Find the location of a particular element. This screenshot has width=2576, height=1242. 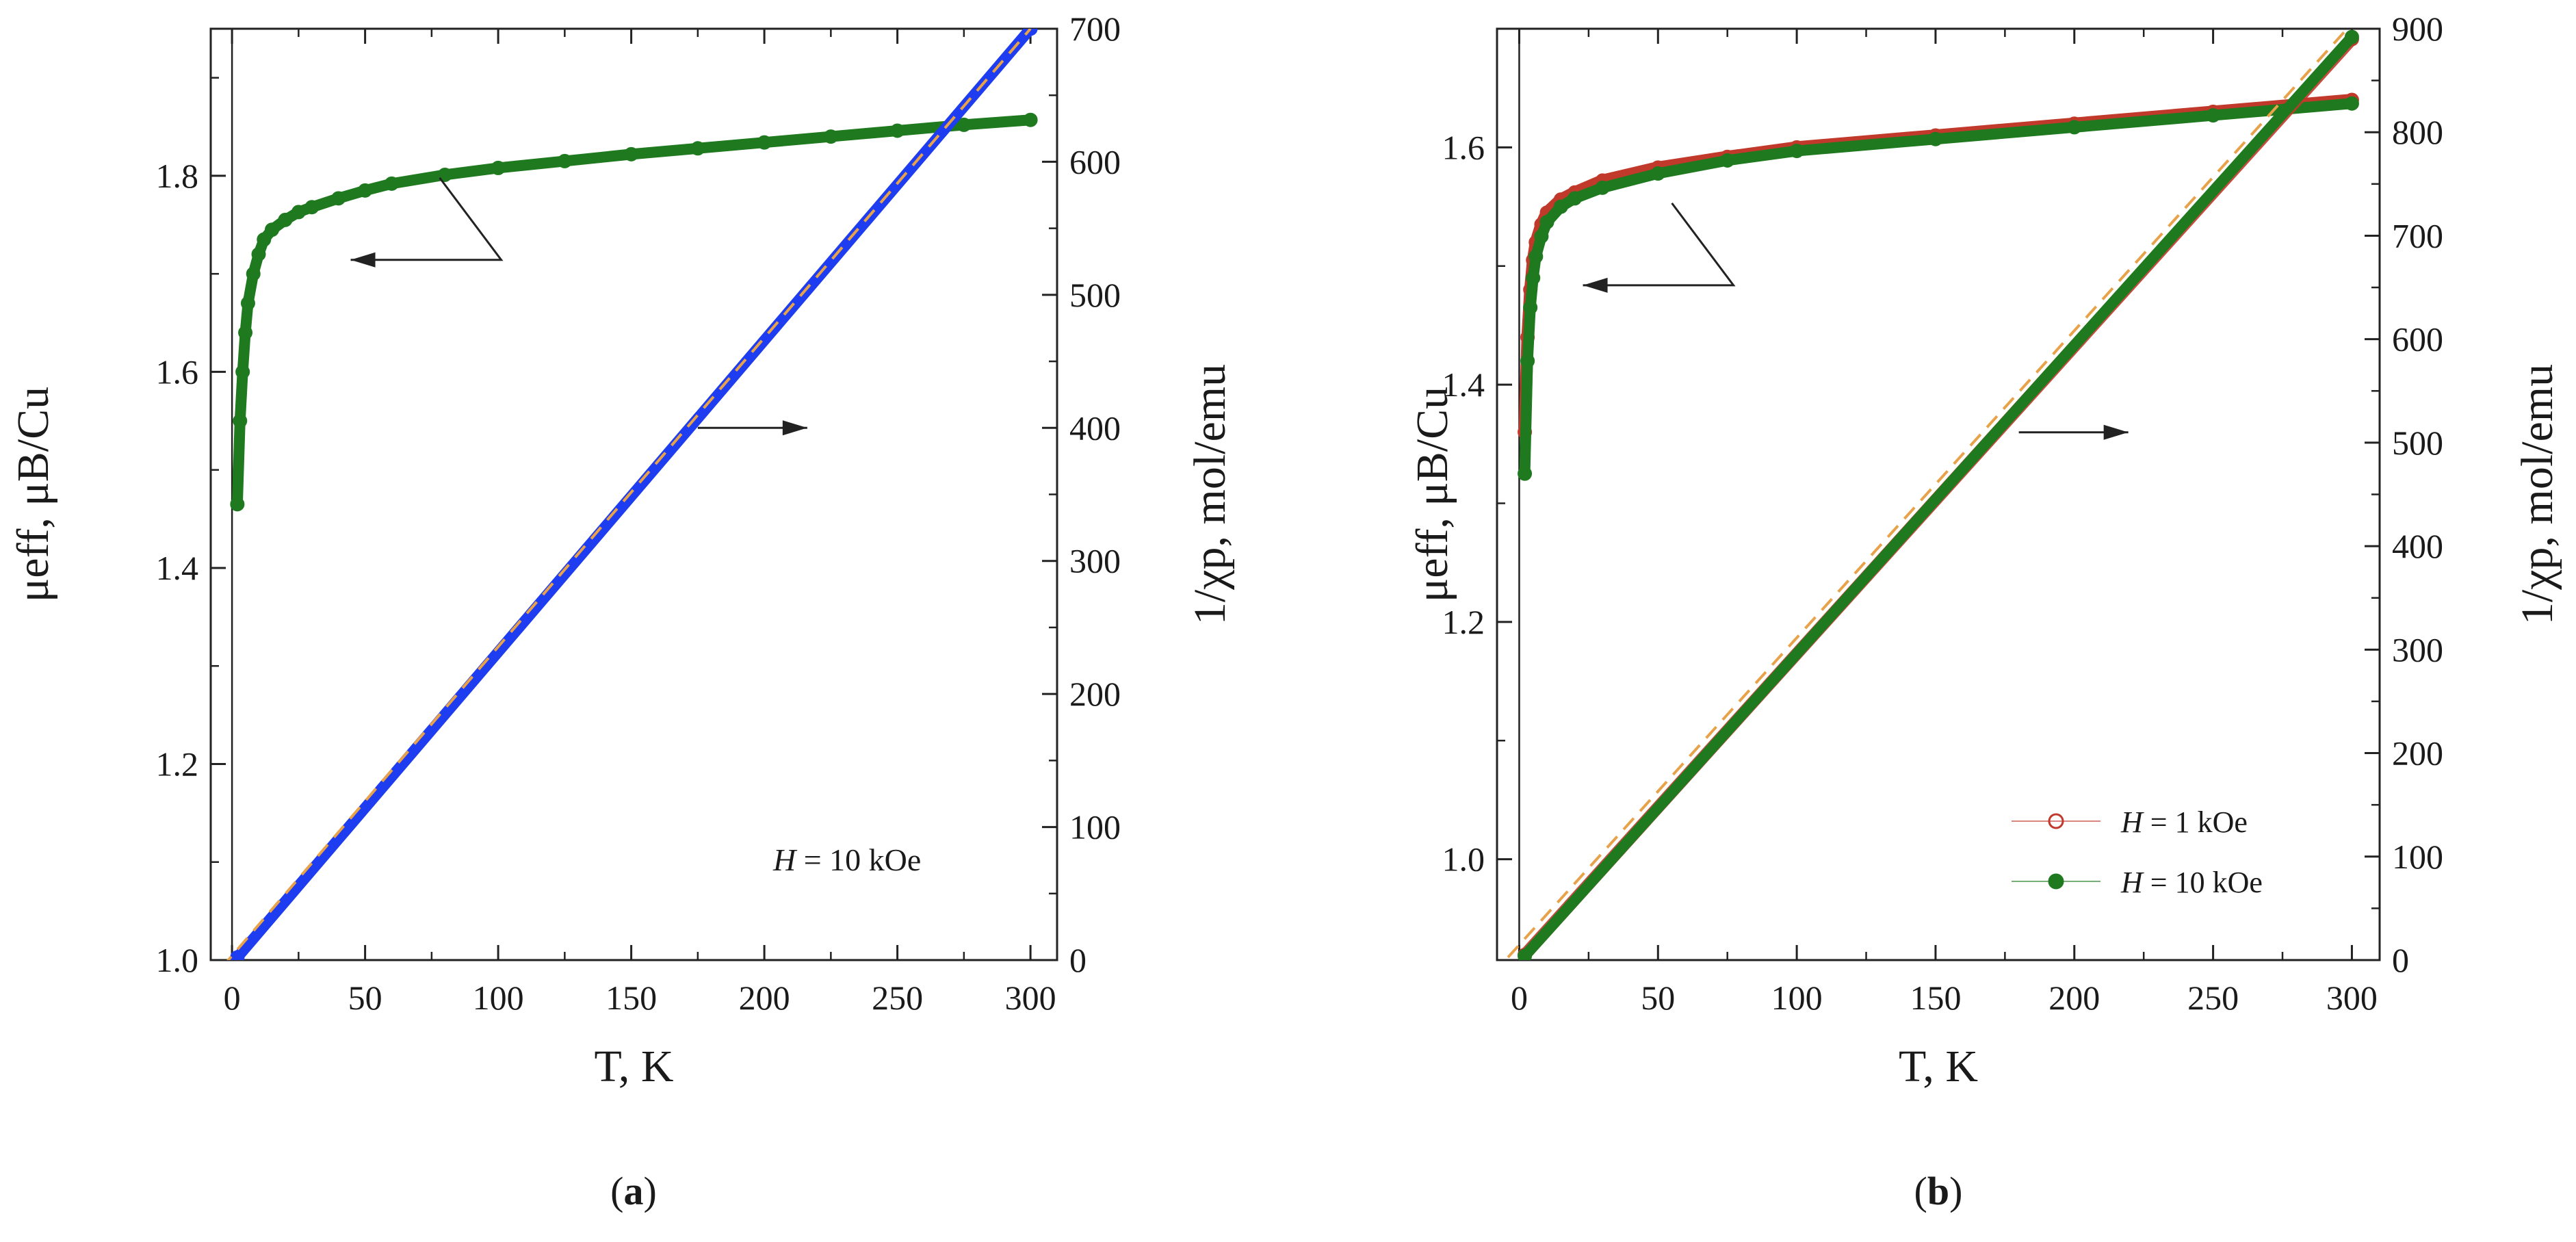

y-left-tick-label: 1.8 is located at coordinates (178, 176).